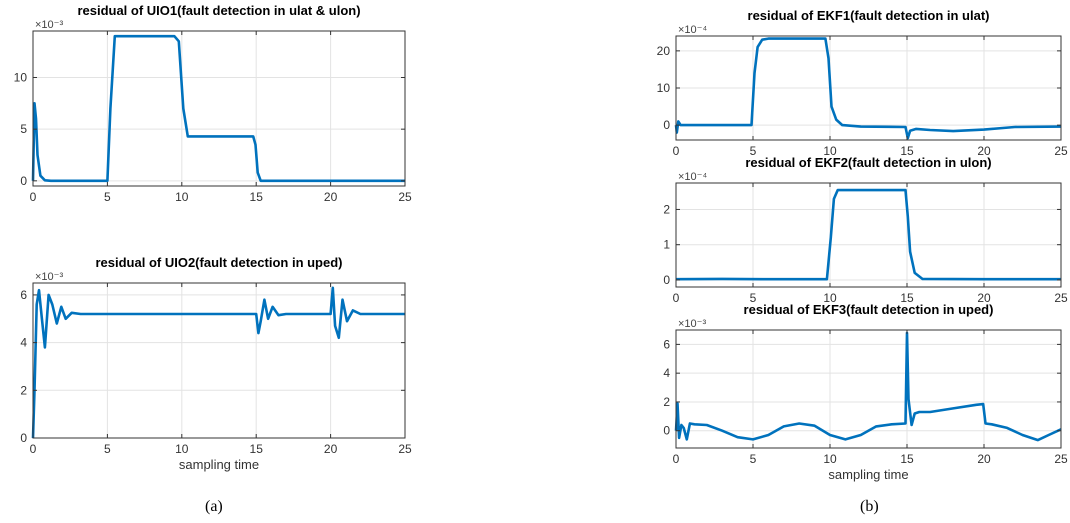  I want to click on series-line-uio2, so click(218, 362).